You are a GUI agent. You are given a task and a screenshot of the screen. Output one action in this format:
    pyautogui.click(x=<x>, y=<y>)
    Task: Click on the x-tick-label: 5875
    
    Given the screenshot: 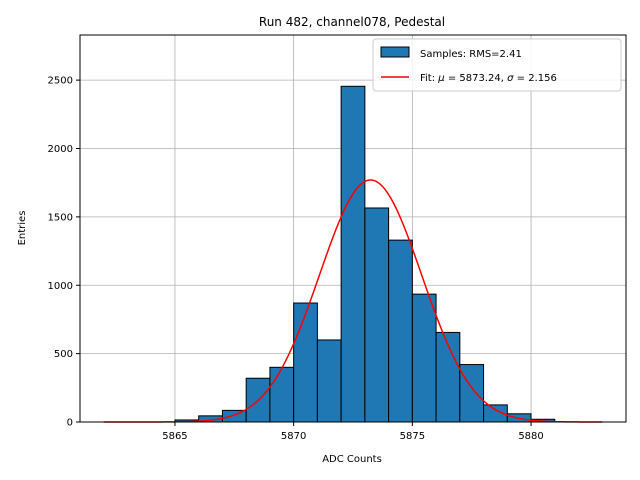 What is the action you would take?
    pyautogui.click(x=412, y=436)
    